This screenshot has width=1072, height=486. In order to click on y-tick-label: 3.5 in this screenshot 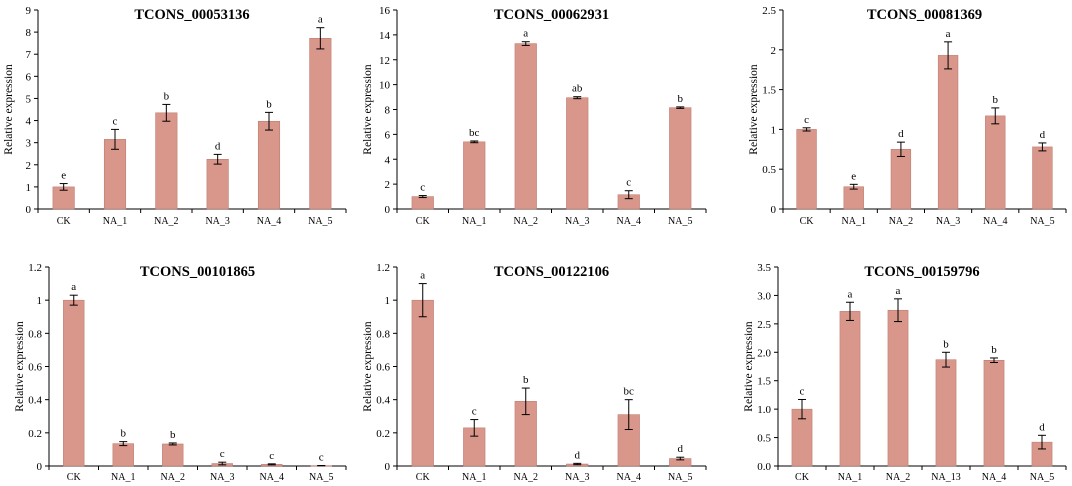, I will do `click(764, 268)`.